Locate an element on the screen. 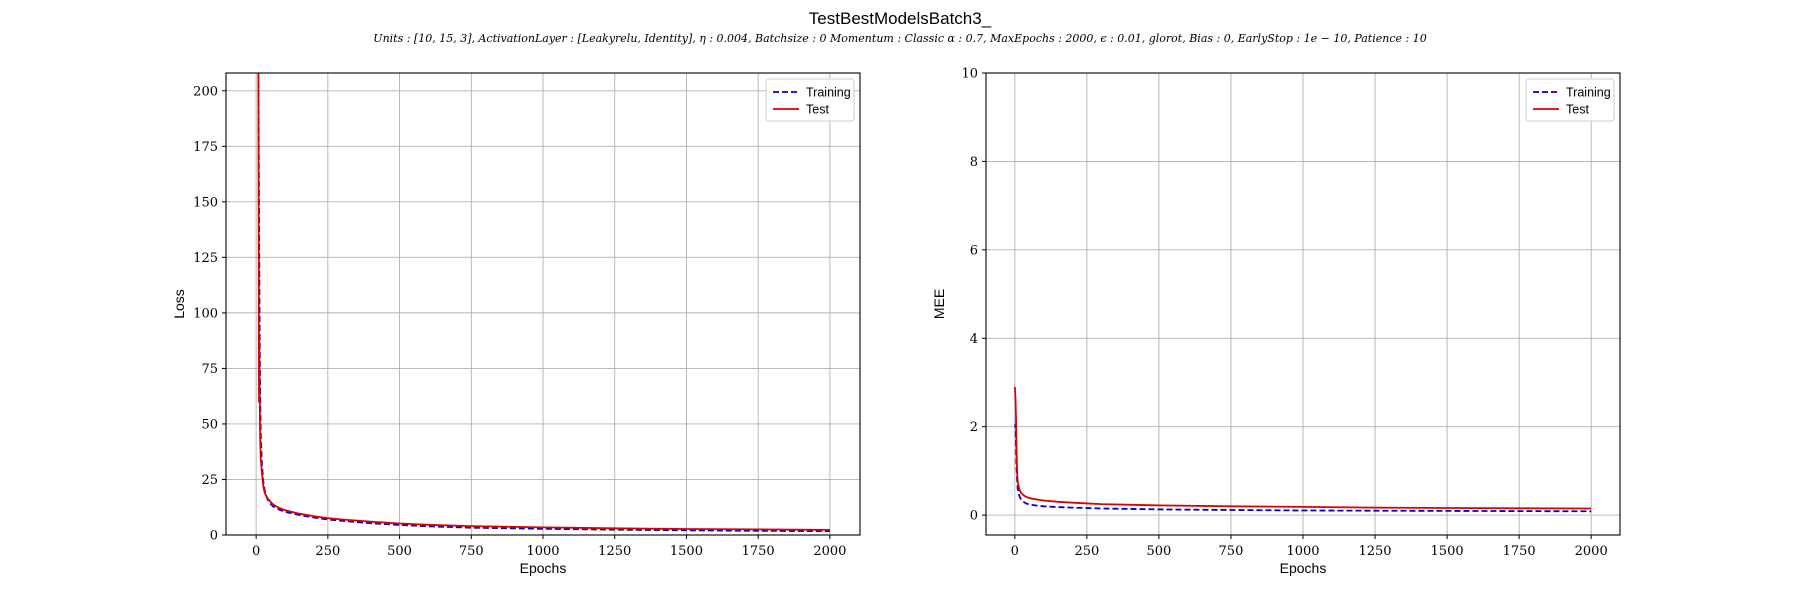  loss-ytick-label: 175 is located at coordinates (205, 147).